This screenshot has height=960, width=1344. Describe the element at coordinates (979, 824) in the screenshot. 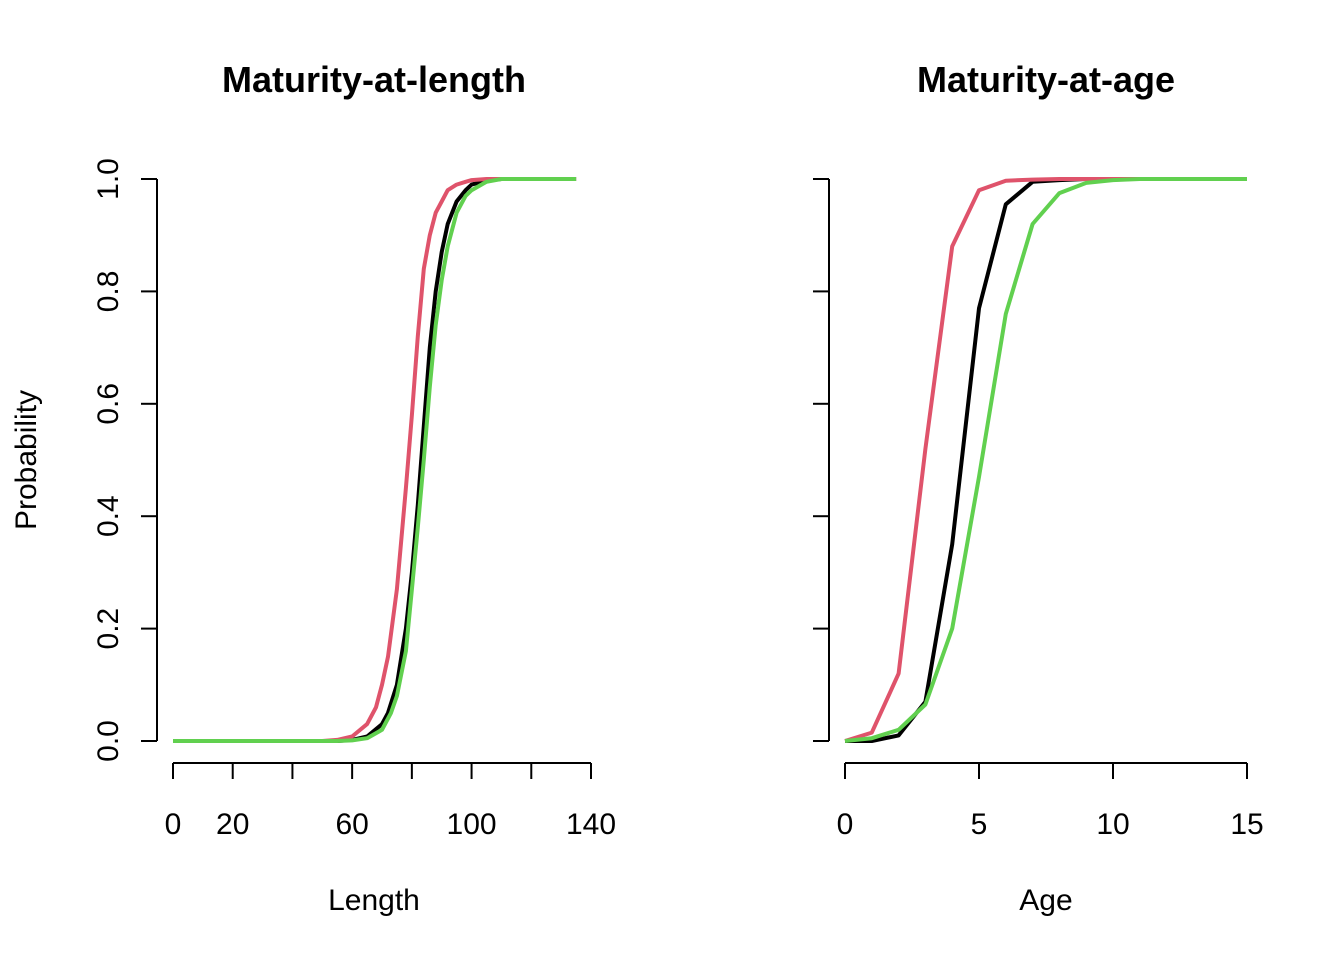

I see `x-tick-label: 5` at that location.